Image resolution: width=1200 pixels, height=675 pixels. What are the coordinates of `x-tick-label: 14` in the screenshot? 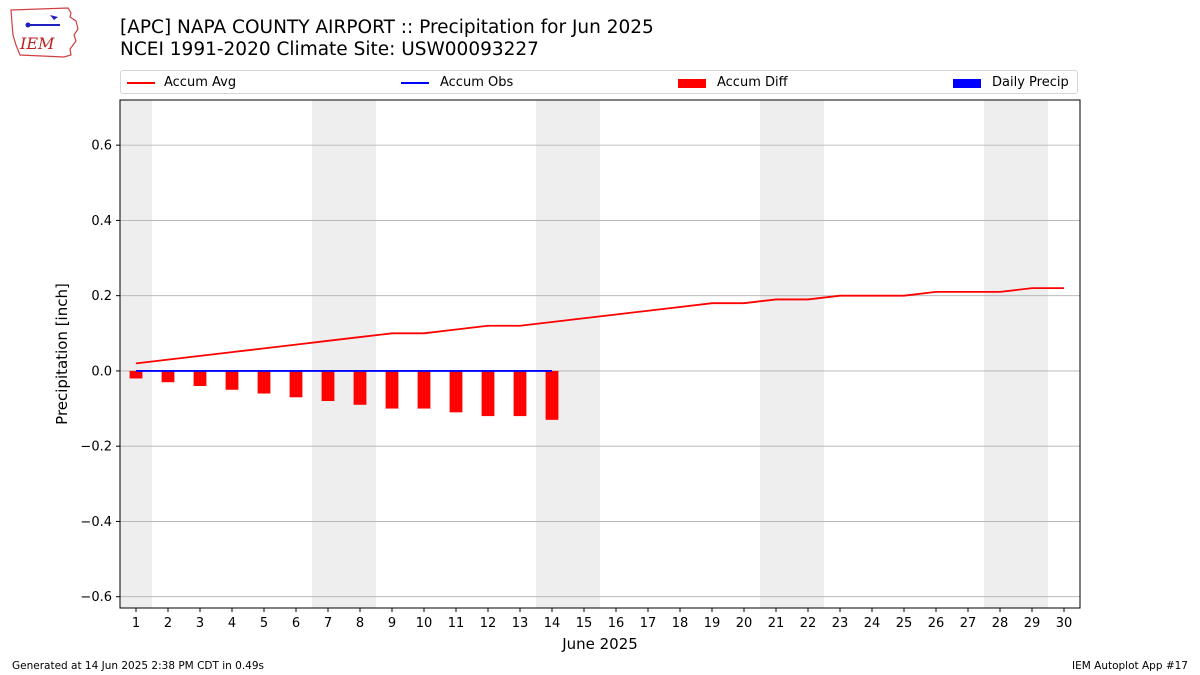 It's located at (552, 623).